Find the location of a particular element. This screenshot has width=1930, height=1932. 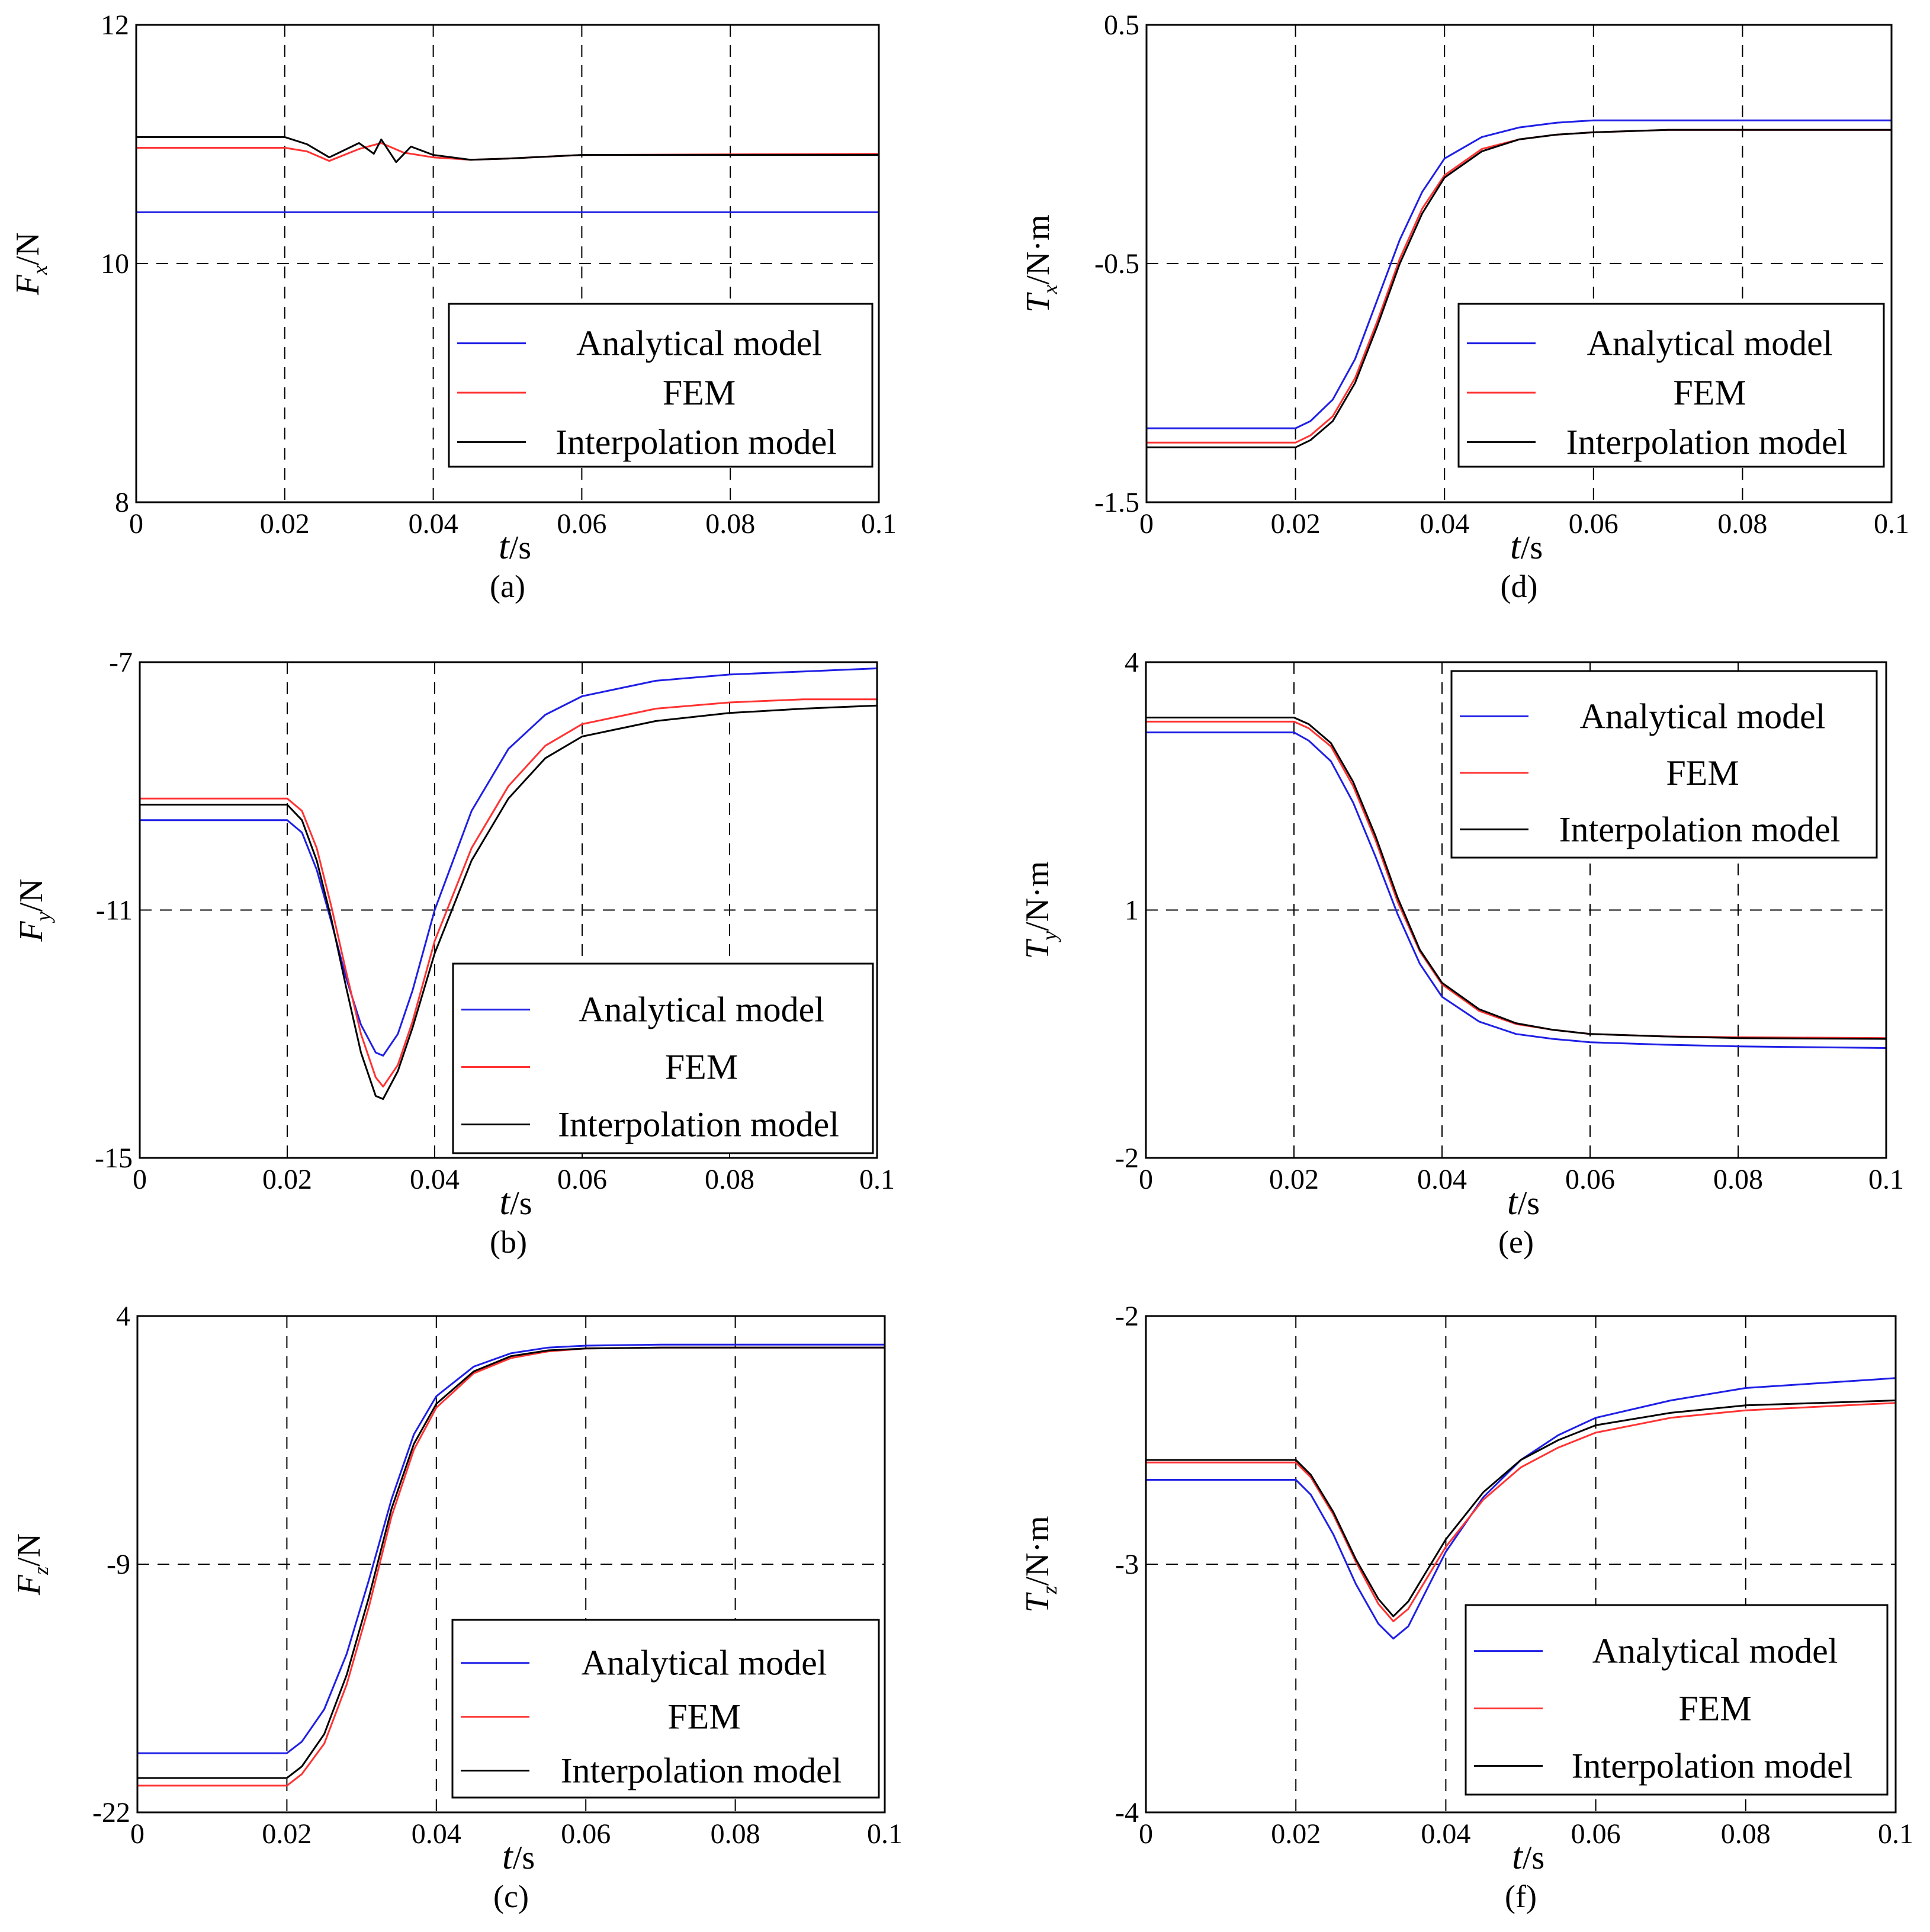

y-axis-label: Tz/N·m is located at coordinates (1040, 1564).